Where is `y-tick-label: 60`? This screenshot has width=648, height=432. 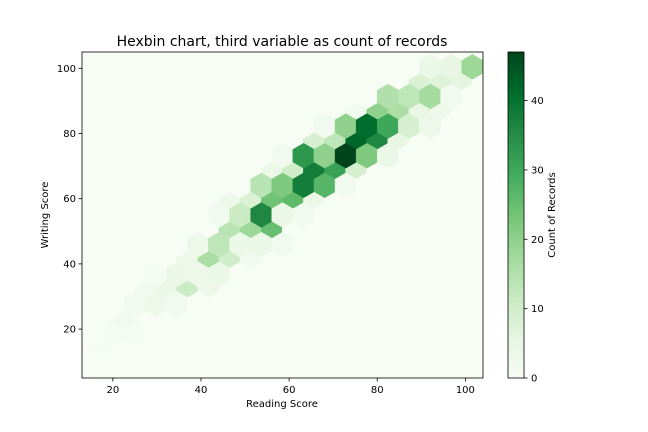
y-tick-label: 60 is located at coordinates (69, 199).